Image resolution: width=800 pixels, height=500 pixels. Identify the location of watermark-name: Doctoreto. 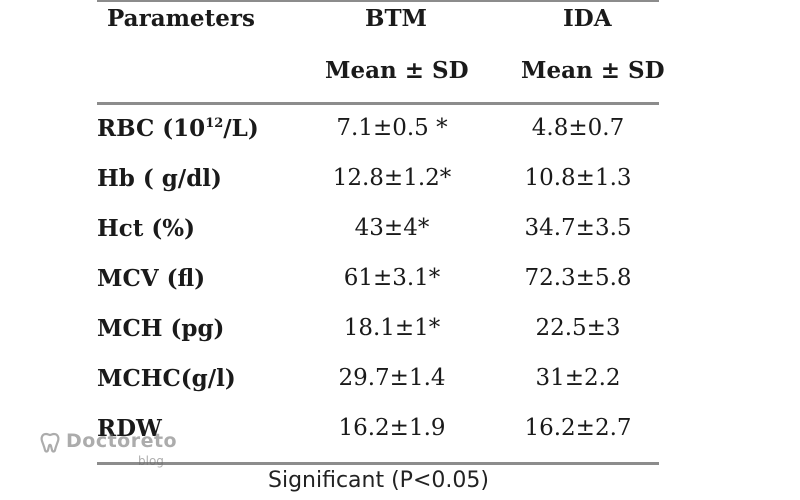
(122, 441).